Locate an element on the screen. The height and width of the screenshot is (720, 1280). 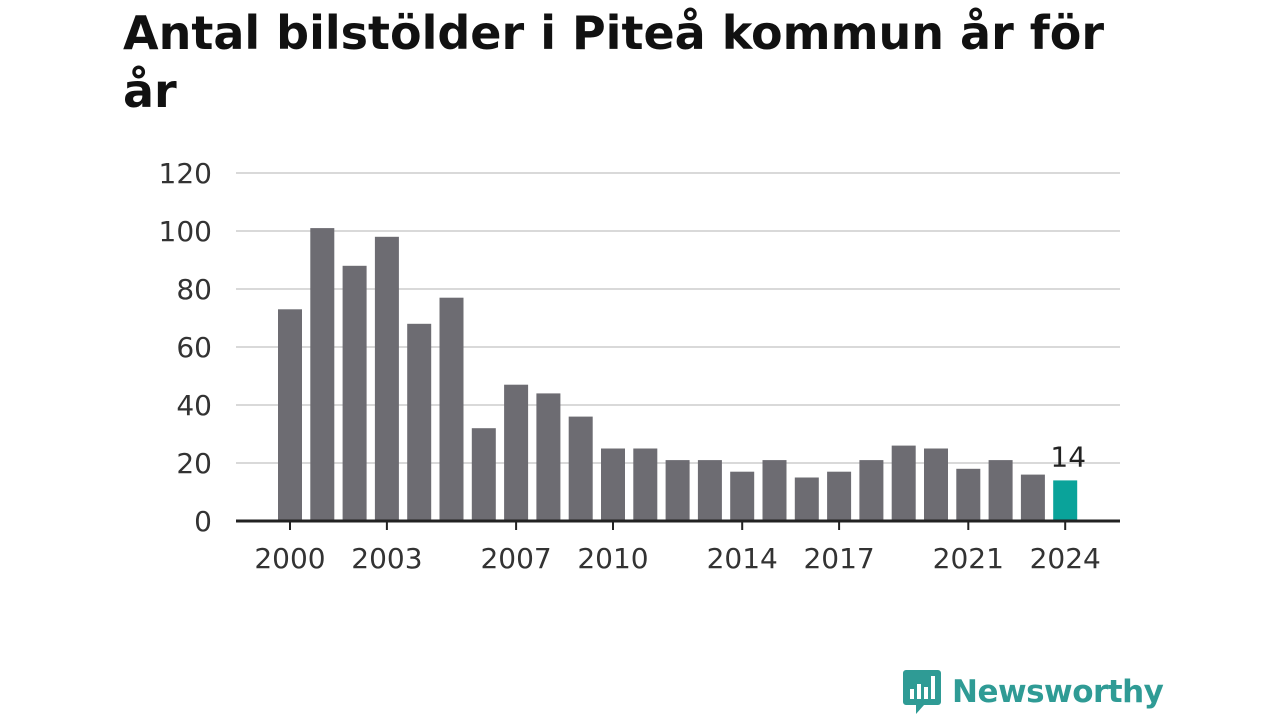
bar-2014 is located at coordinates (742, 496).